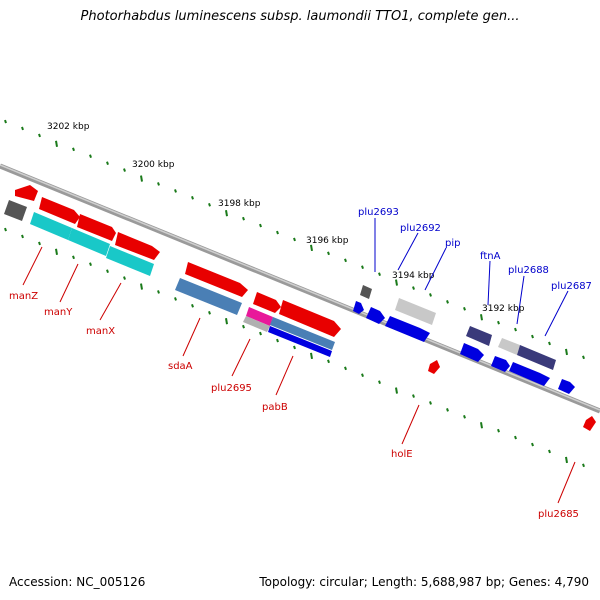  What do you see at coordinates (58, 312) in the screenshot?
I see `gene-label-manY: manY` at bounding box center [58, 312].